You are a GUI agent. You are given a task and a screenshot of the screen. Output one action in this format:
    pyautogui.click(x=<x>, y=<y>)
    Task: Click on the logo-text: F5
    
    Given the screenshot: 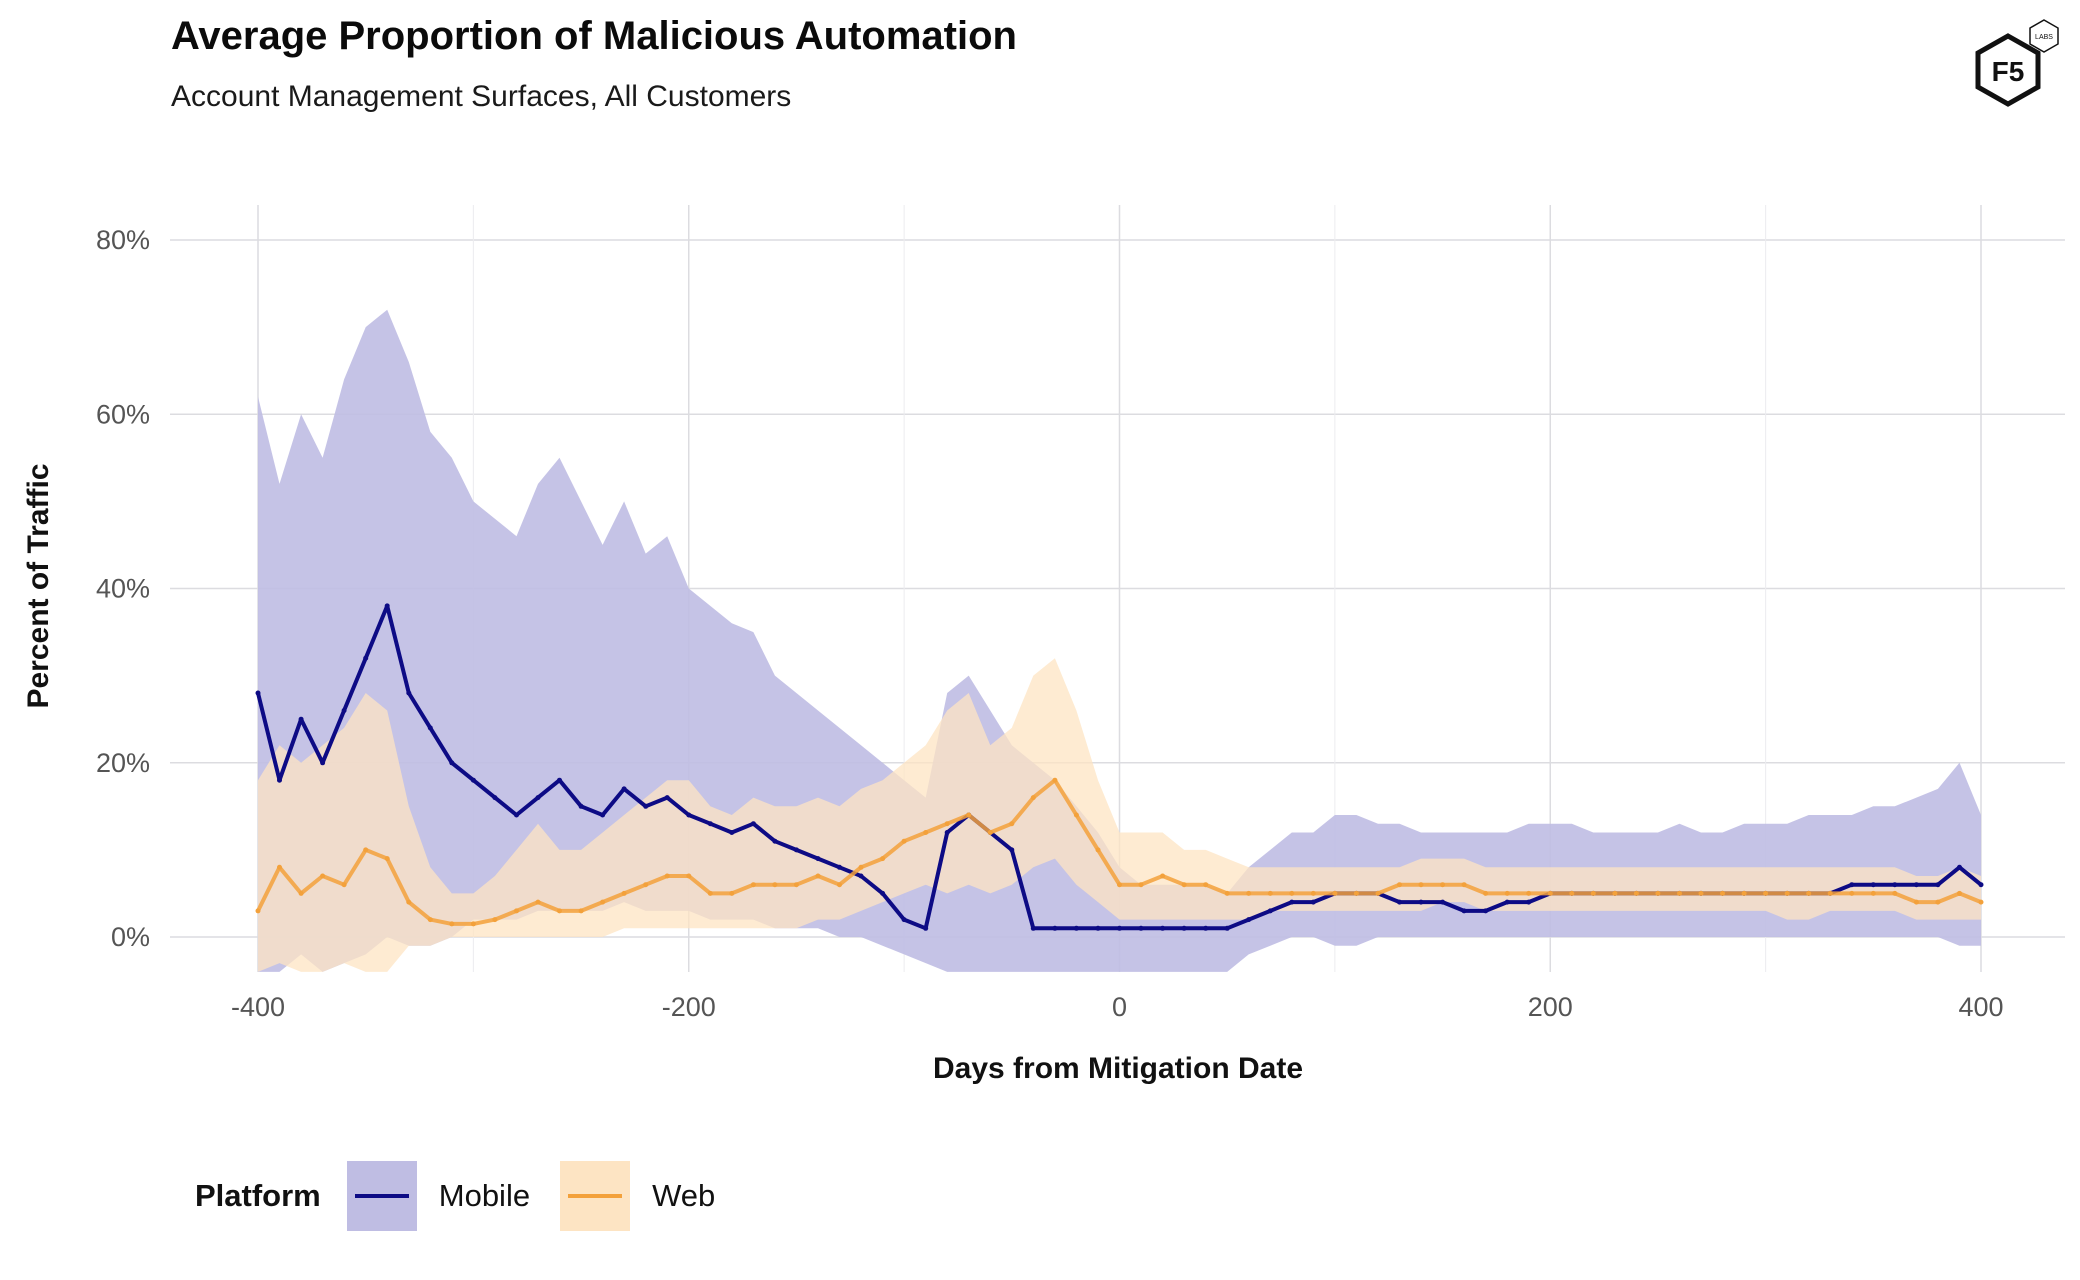 What is the action you would take?
    pyautogui.click(x=2008, y=71)
    